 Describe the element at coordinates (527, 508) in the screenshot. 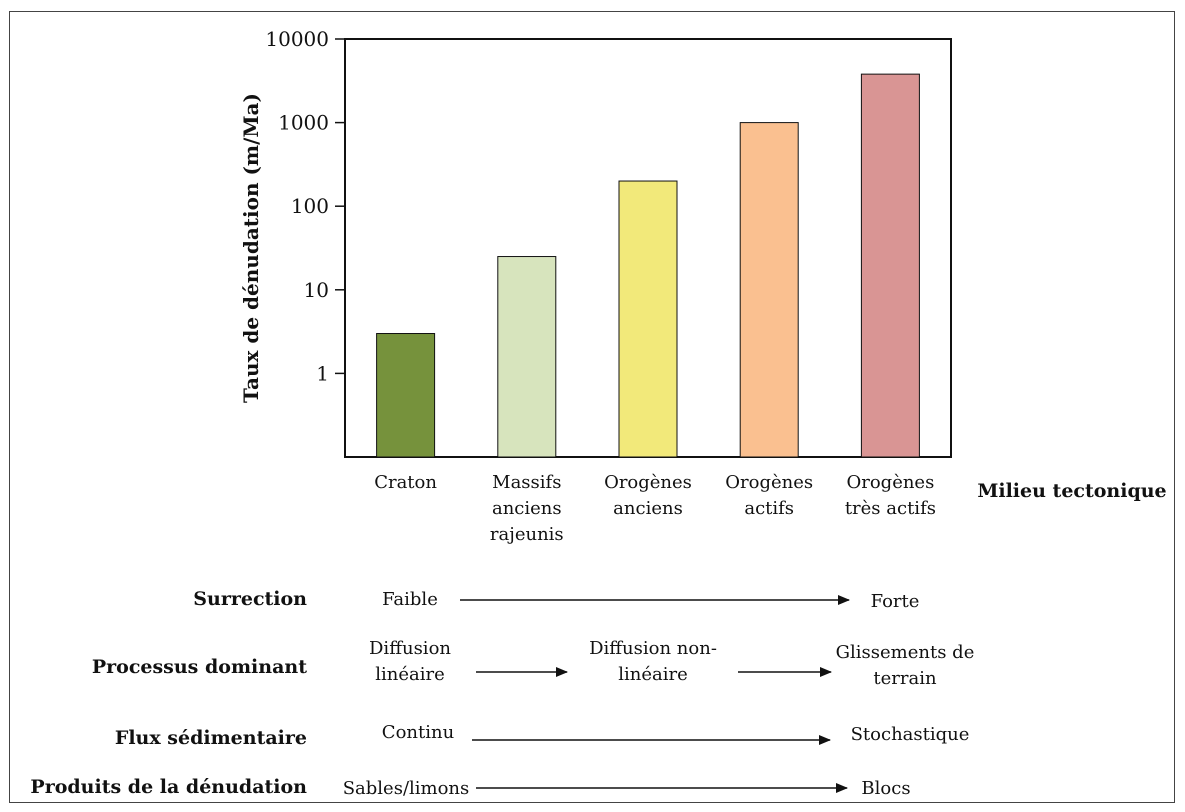

I see `x-tick-label-1: Massifs anciens rajeunis` at that location.